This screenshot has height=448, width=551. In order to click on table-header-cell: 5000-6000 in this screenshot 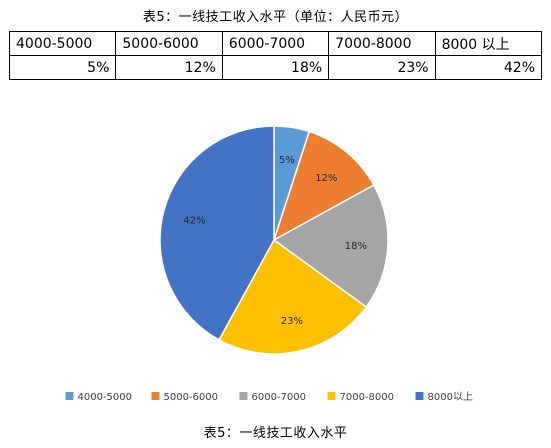, I will do `click(169, 43)`.